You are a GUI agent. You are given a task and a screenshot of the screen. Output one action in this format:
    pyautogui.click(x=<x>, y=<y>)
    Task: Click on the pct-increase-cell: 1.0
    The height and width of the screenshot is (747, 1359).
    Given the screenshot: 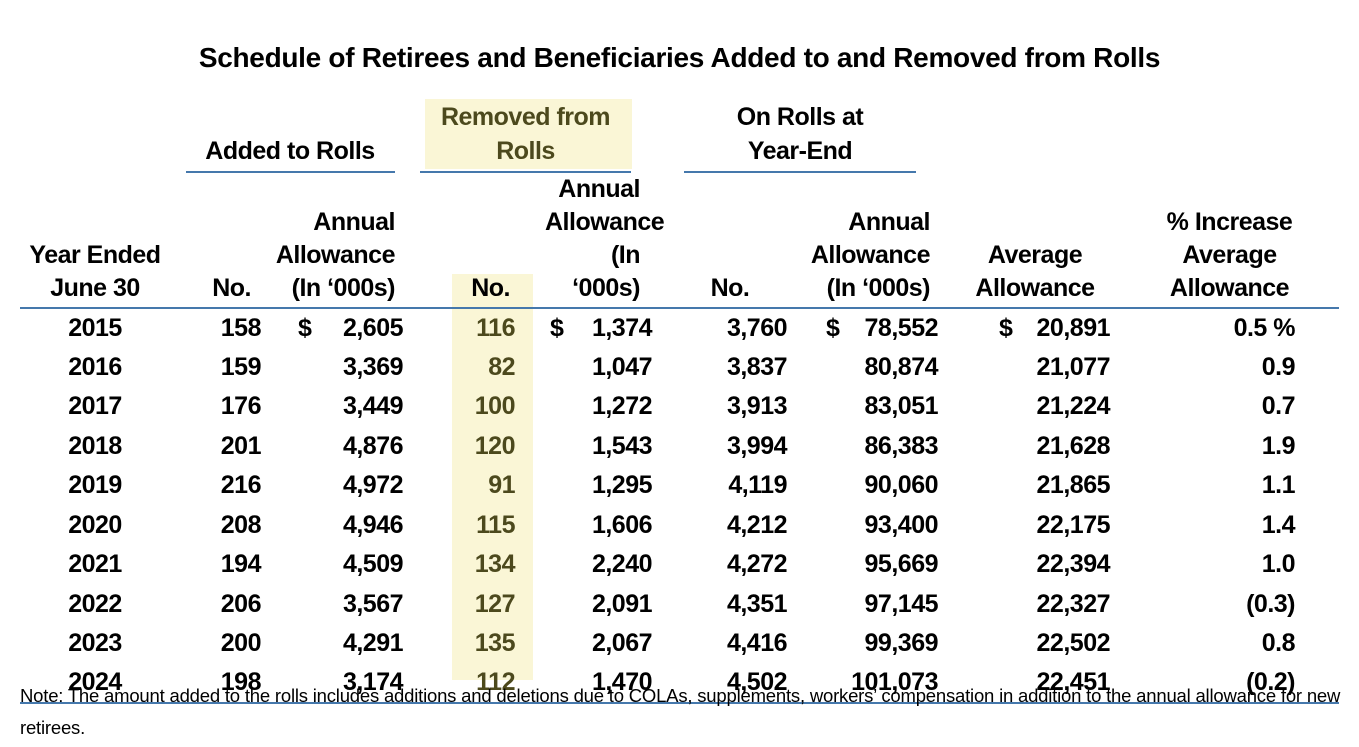 What is the action you would take?
    pyautogui.click(x=1278, y=564)
    